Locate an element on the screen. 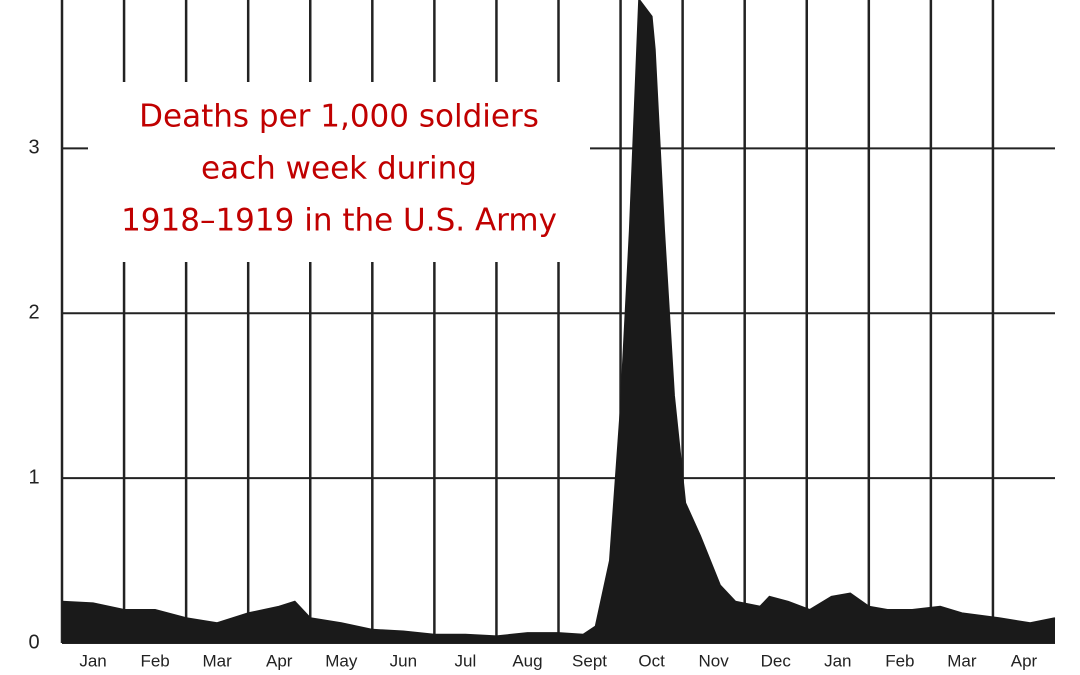  x-tick-label: Sept is located at coordinates (589, 660).